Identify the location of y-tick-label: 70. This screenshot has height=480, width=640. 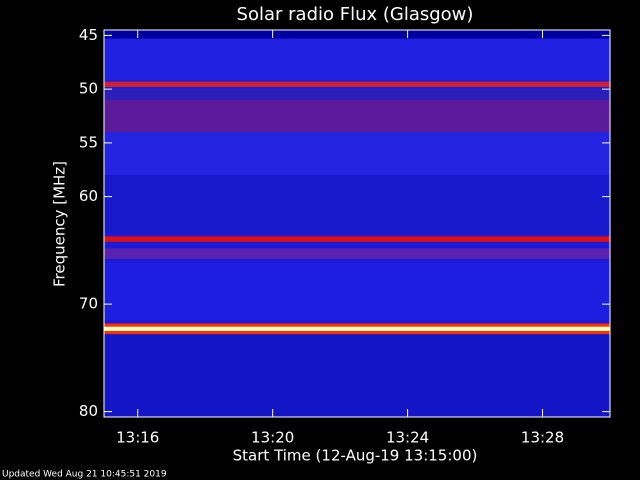
(88, 304).